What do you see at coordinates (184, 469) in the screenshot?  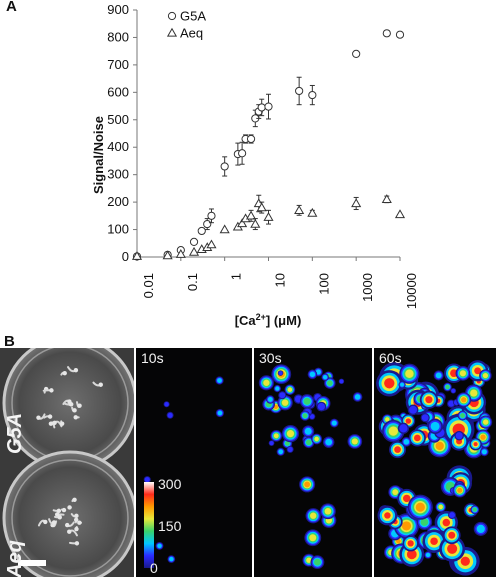 I see `luminescence-10s` at bounding box center [184, 469].